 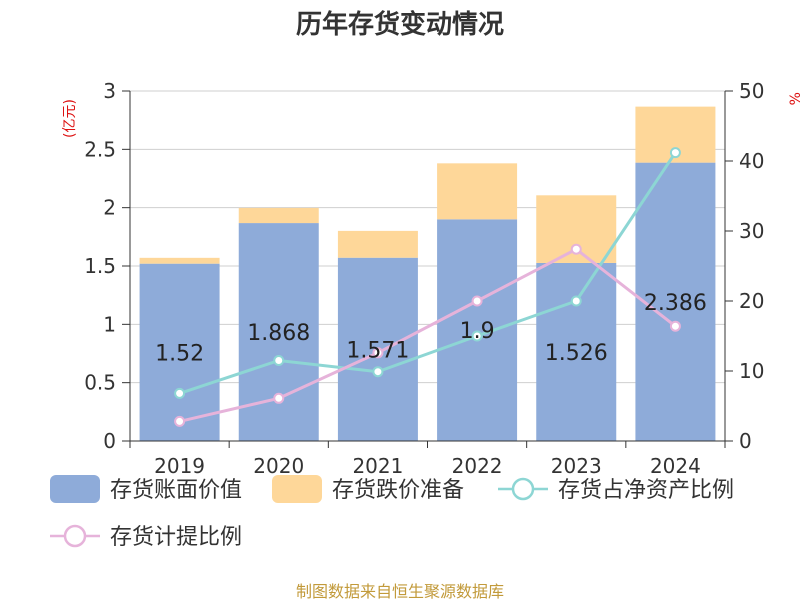 What do you see at coordinates (751, 301) in the screenshot?
I see `right-axis-tick-label: 20` at bounding box center [751, 301].